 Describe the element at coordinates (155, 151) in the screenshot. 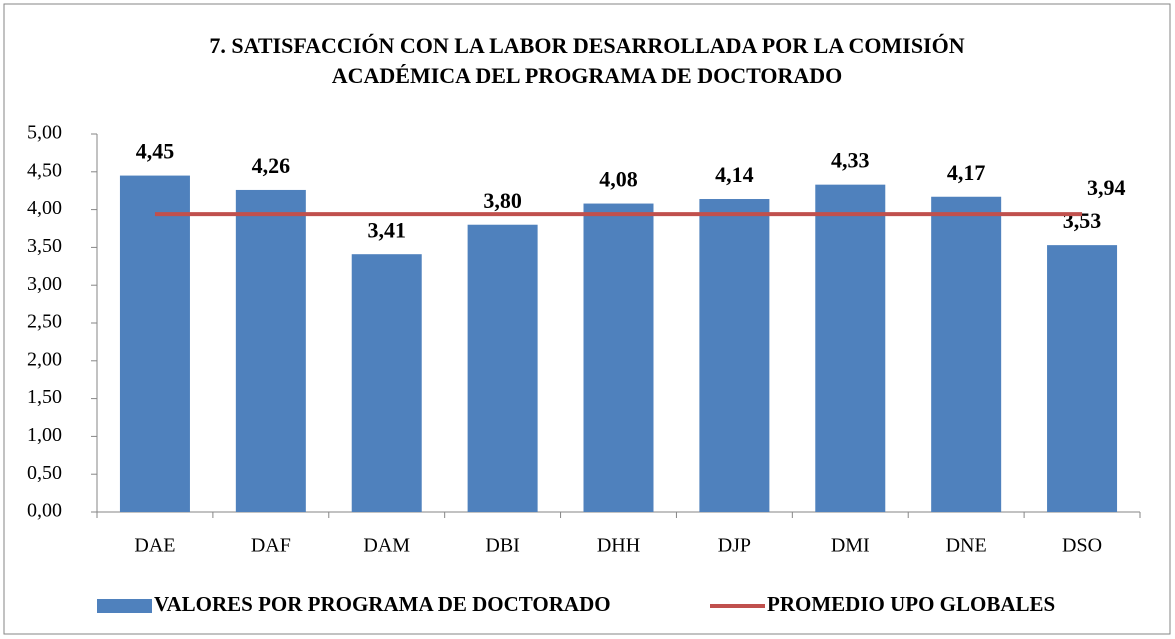

I see `data-label: 4,45` at that location.